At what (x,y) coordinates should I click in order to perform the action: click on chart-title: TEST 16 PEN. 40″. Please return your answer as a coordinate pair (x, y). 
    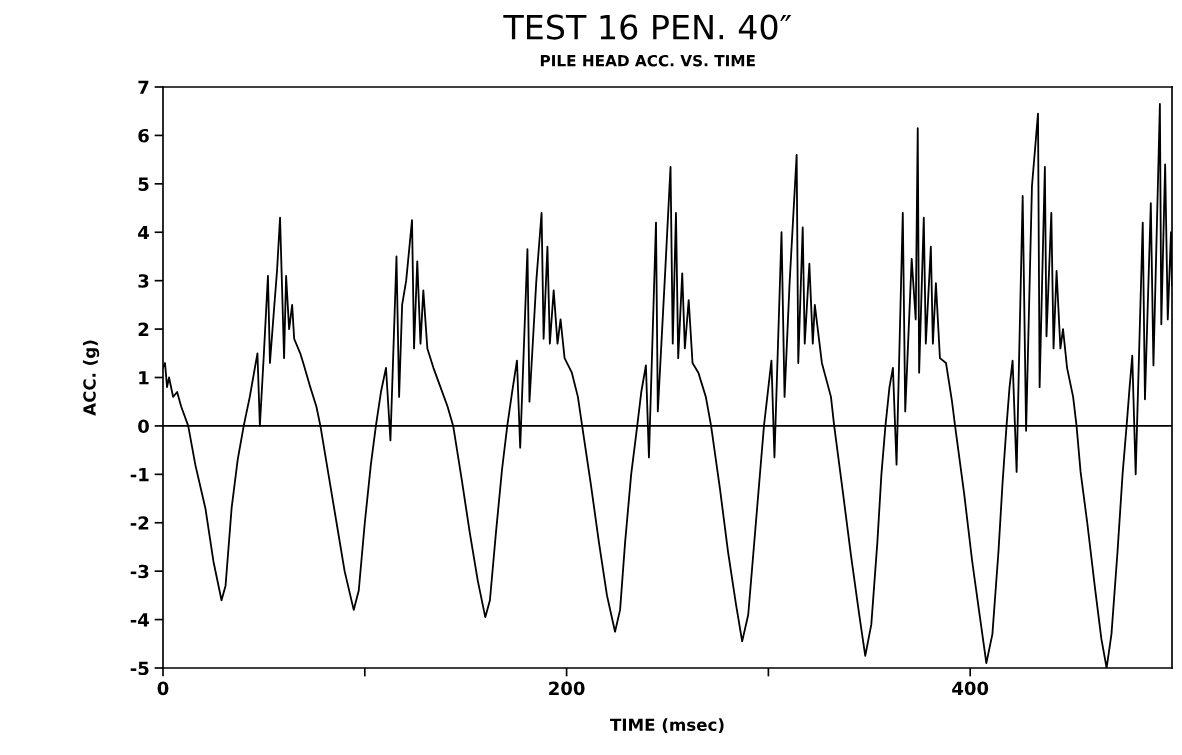
    Looking at the image, I should click on (647, 27).